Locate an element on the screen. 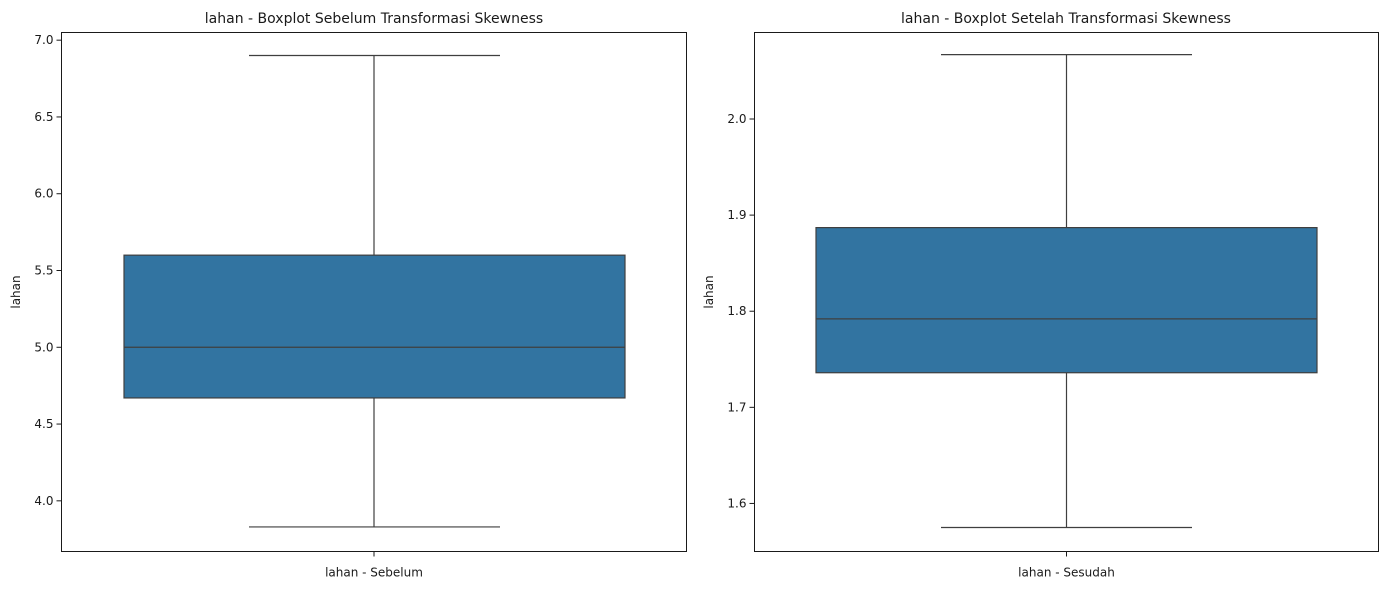 This screenshot has width=1389, height=590. y-tick-label: 1.7 is located at coordinates (736, 407).